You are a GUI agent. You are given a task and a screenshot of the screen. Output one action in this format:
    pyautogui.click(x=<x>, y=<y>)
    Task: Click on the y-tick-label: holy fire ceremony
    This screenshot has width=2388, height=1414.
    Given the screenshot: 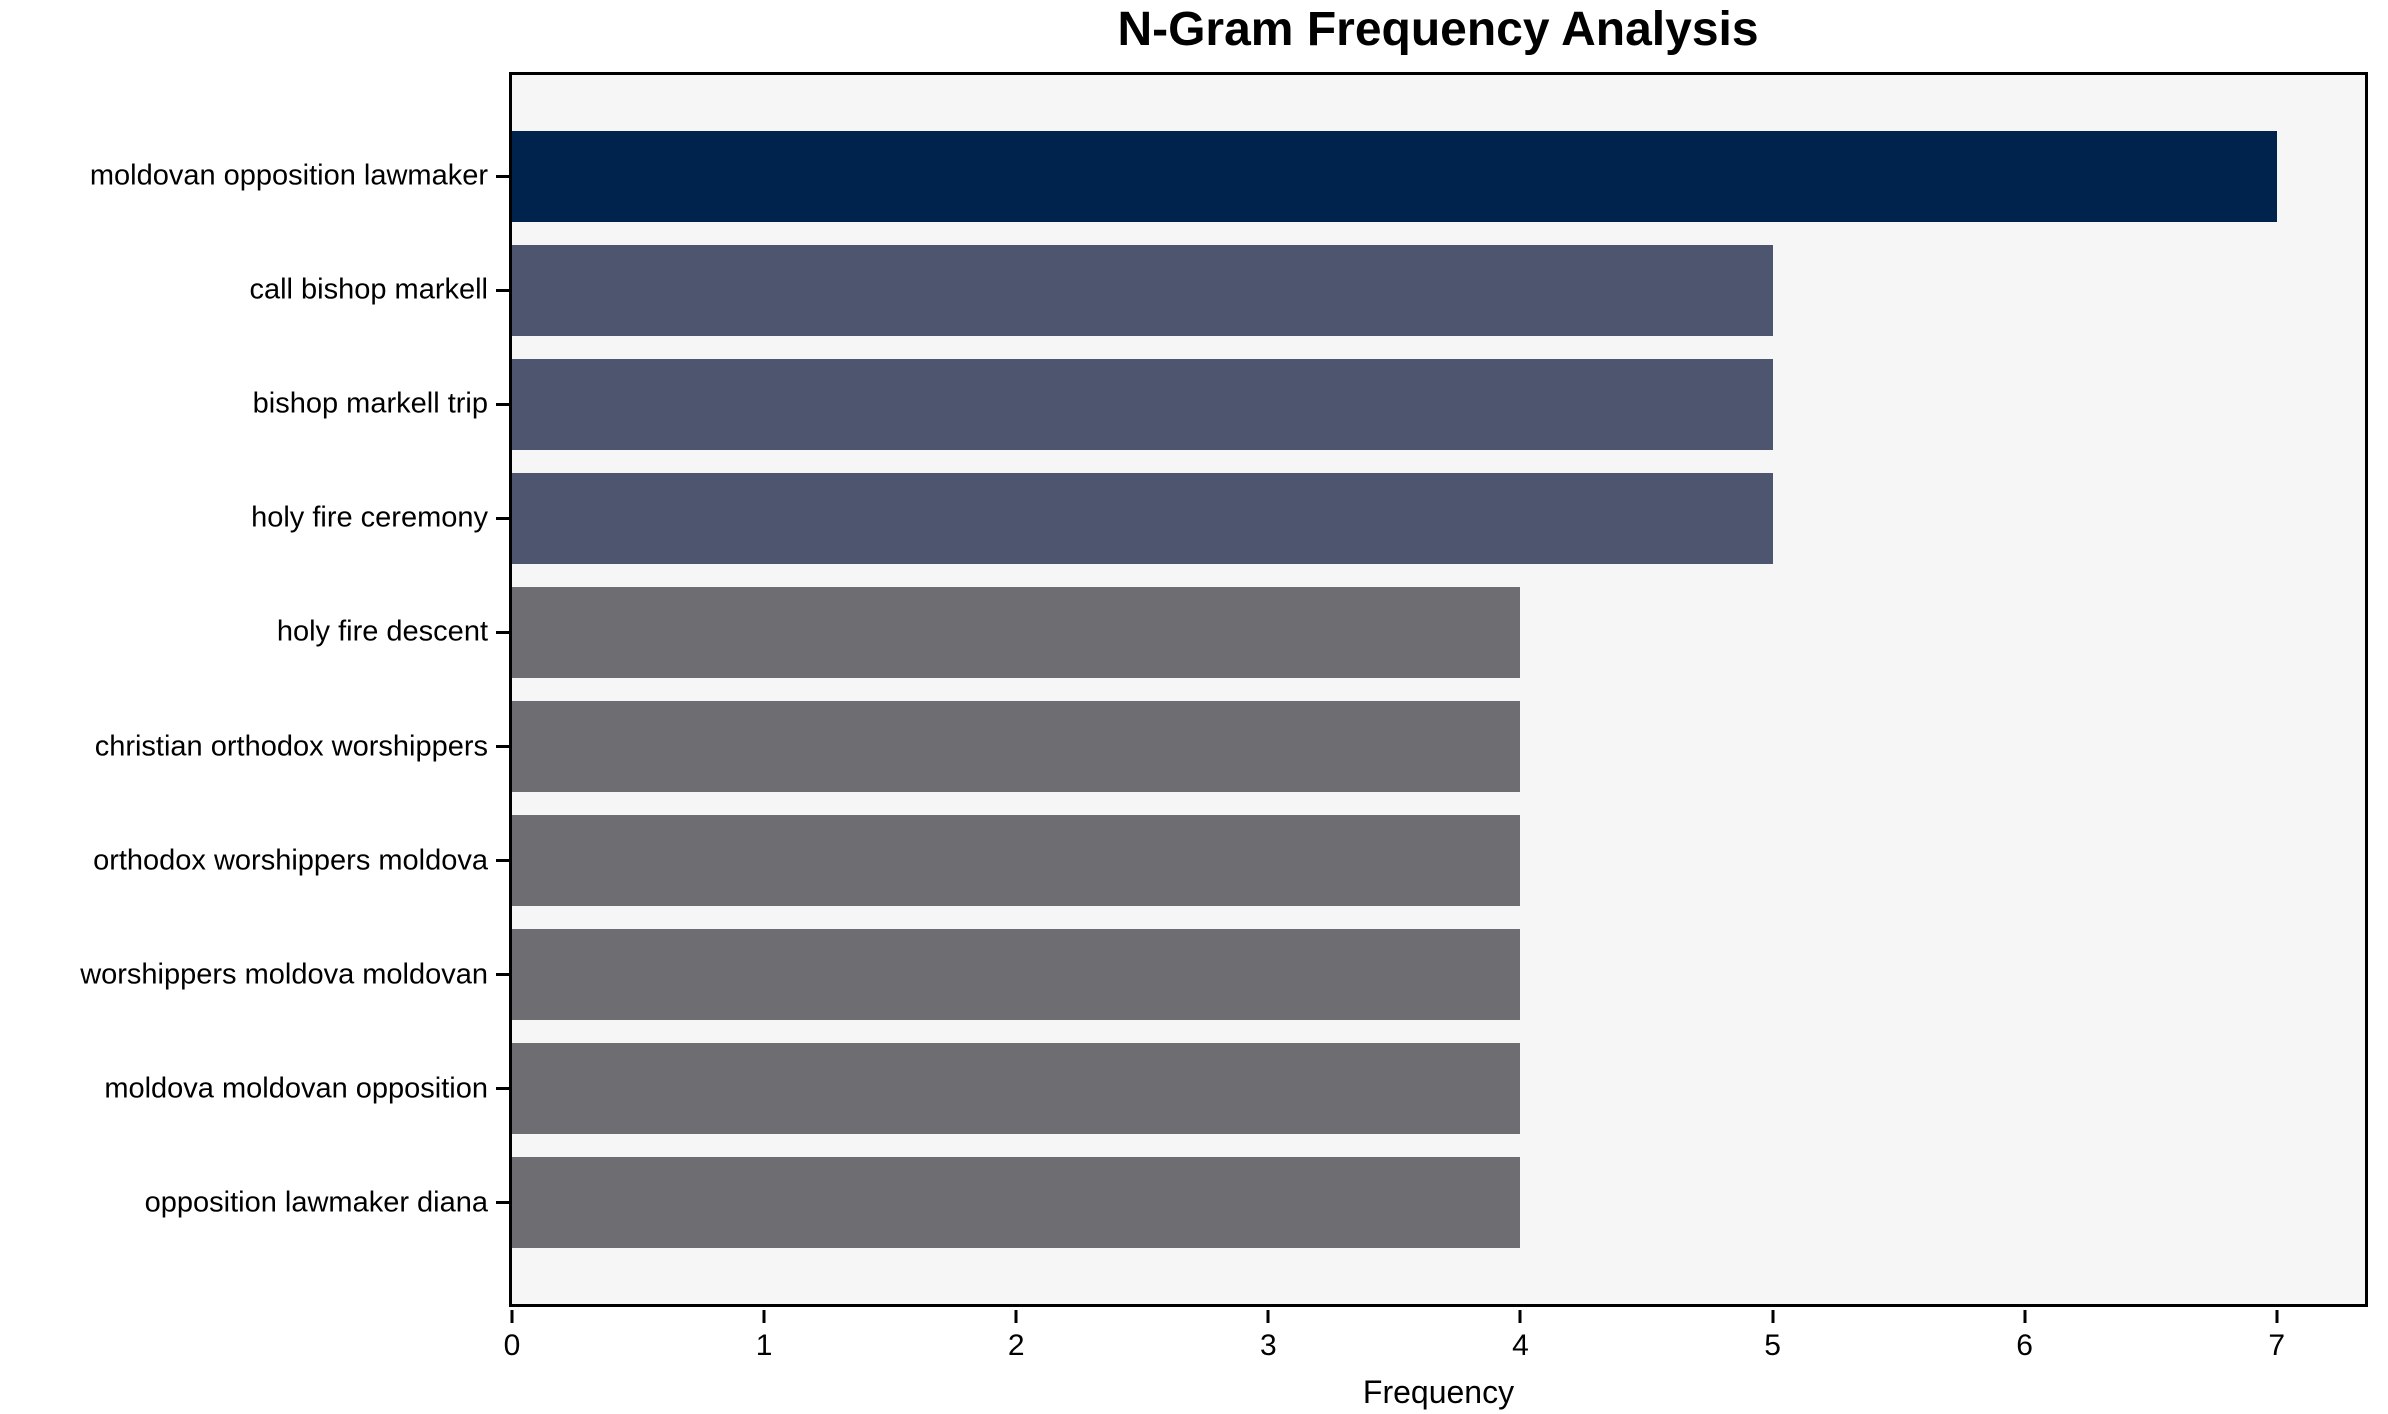 What is the action you would take?
    pyautogui.click(x=369, y=517)
    